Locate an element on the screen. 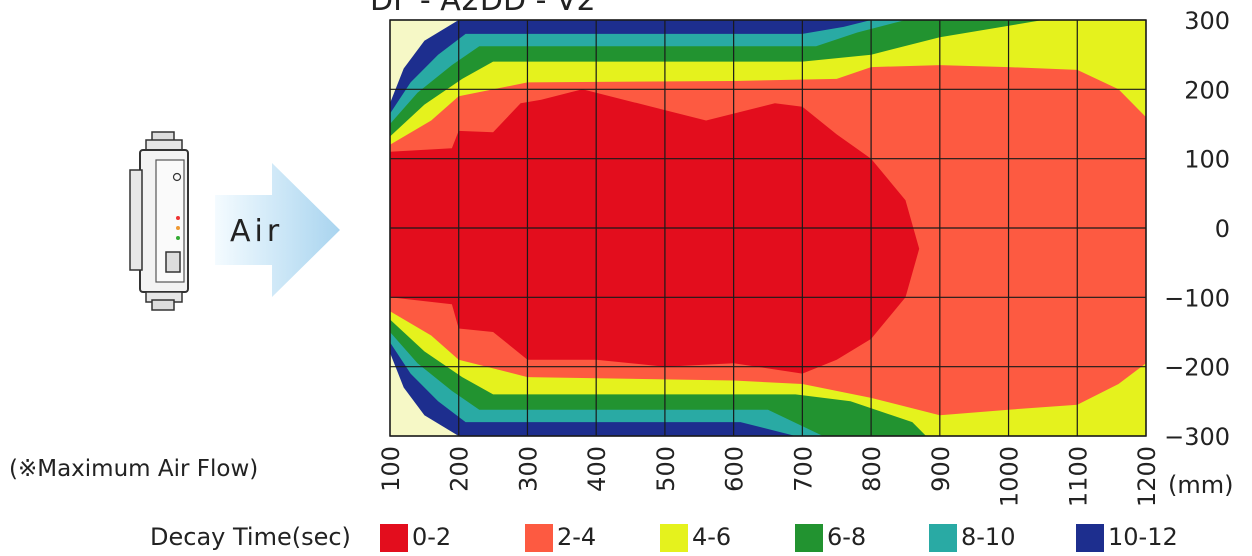 The height and width of the screenshot is (556, 1252). legend-item-10-12: 10-12 is located at coordinates (1127, 537).